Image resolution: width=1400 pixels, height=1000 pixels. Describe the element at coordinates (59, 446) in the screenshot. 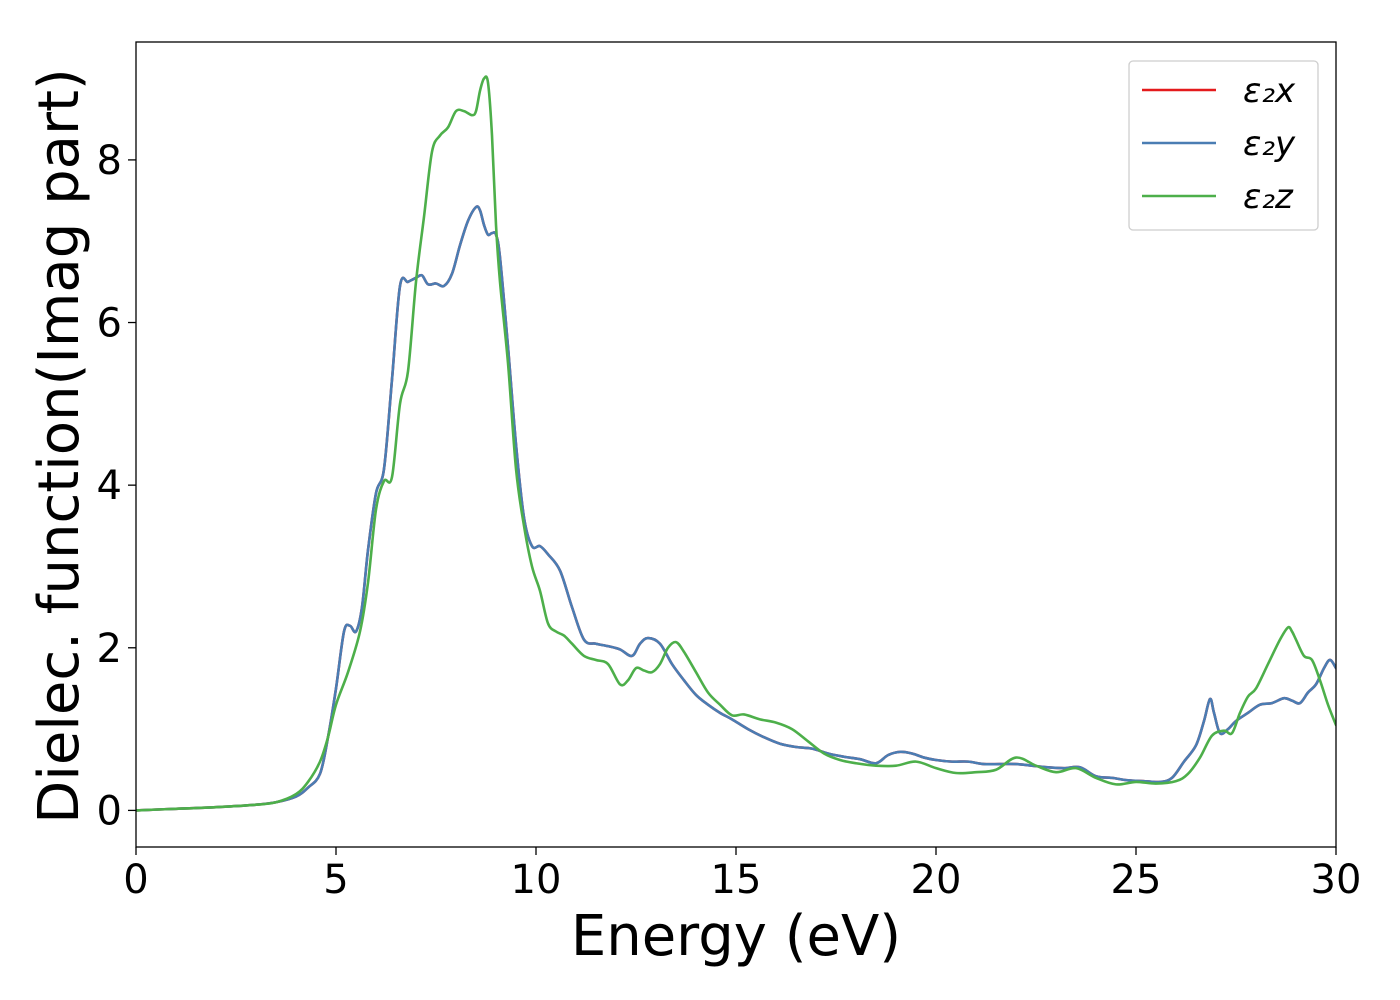

I see `y-axis-label: Dielec. function(Imag part)` at that location.